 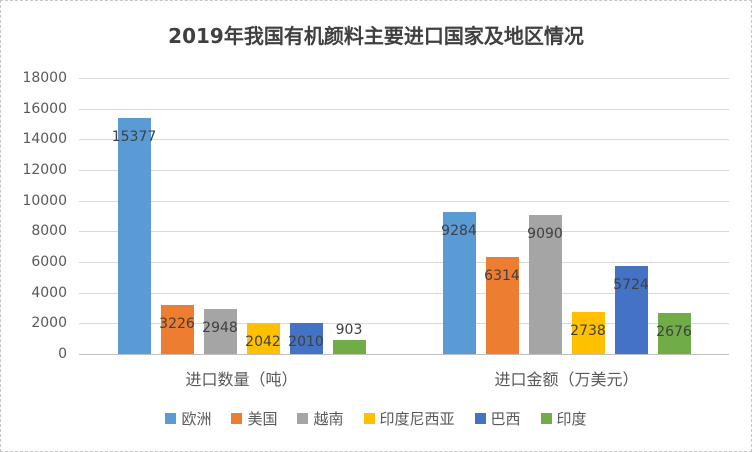 I want to click on data-label: 15377, so click(x=134, y=137).